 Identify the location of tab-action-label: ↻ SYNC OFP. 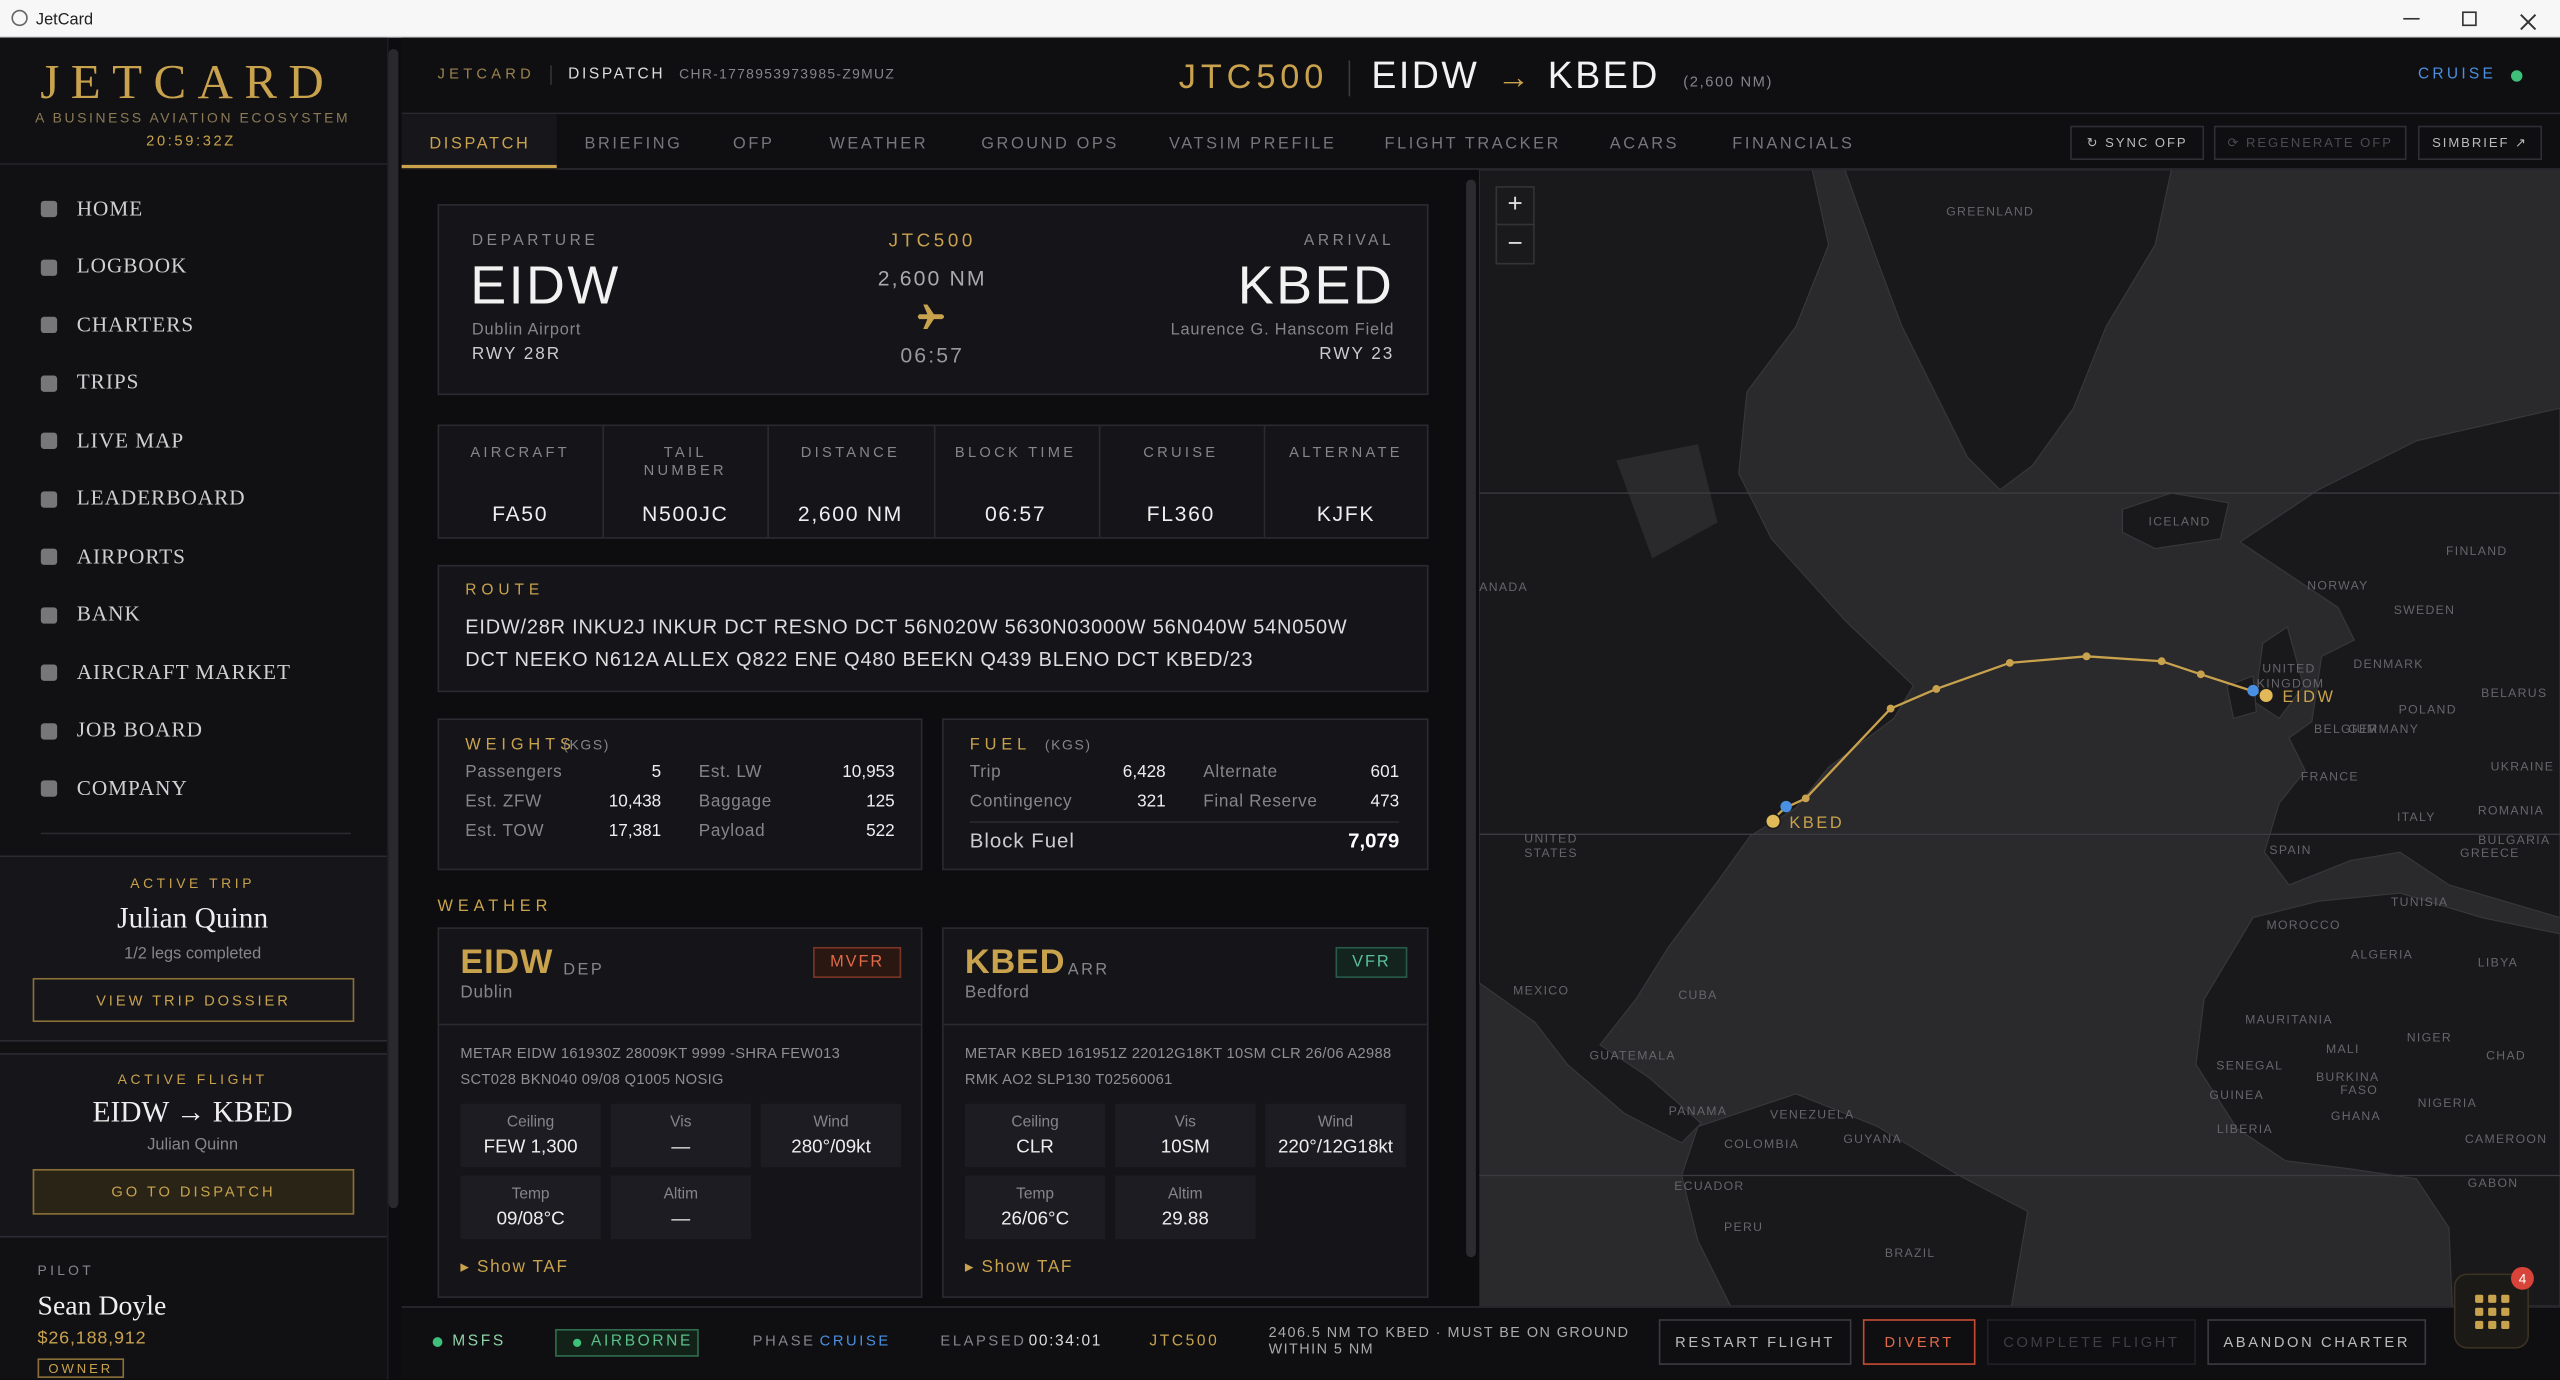
(2137, 143).